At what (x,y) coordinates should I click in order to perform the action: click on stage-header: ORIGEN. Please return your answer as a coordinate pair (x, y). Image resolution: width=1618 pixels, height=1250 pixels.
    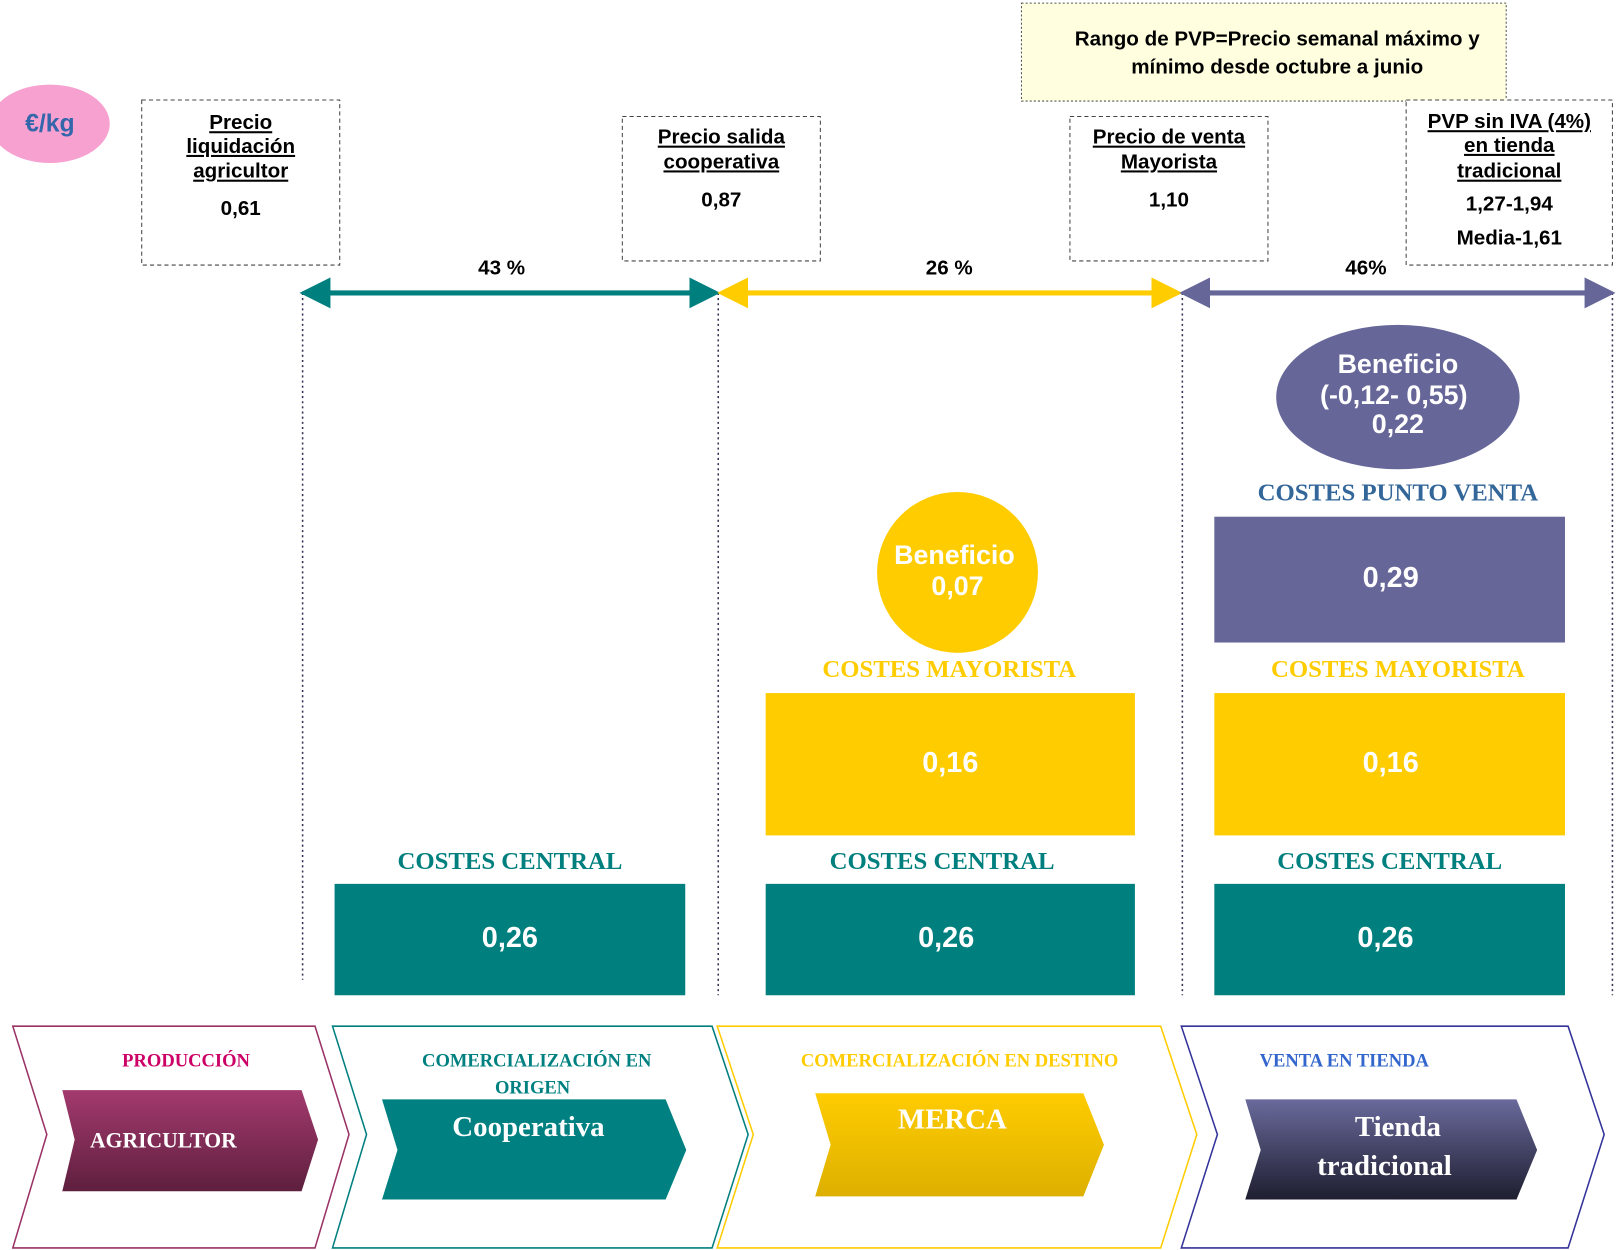
    Looking at the image, I should click on (533, 1087).